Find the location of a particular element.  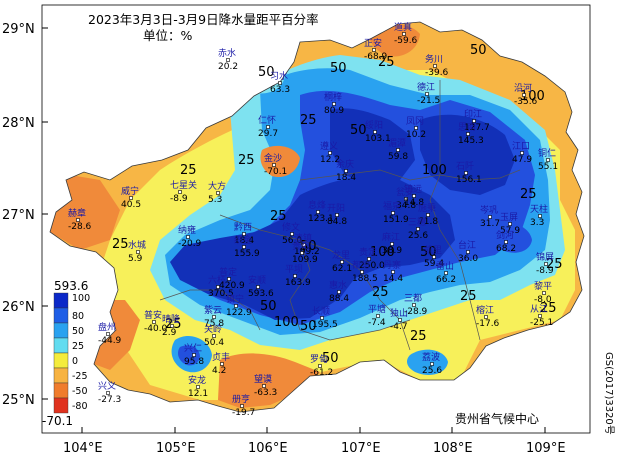

very-dry-zone is located at coordinates (280, 161).